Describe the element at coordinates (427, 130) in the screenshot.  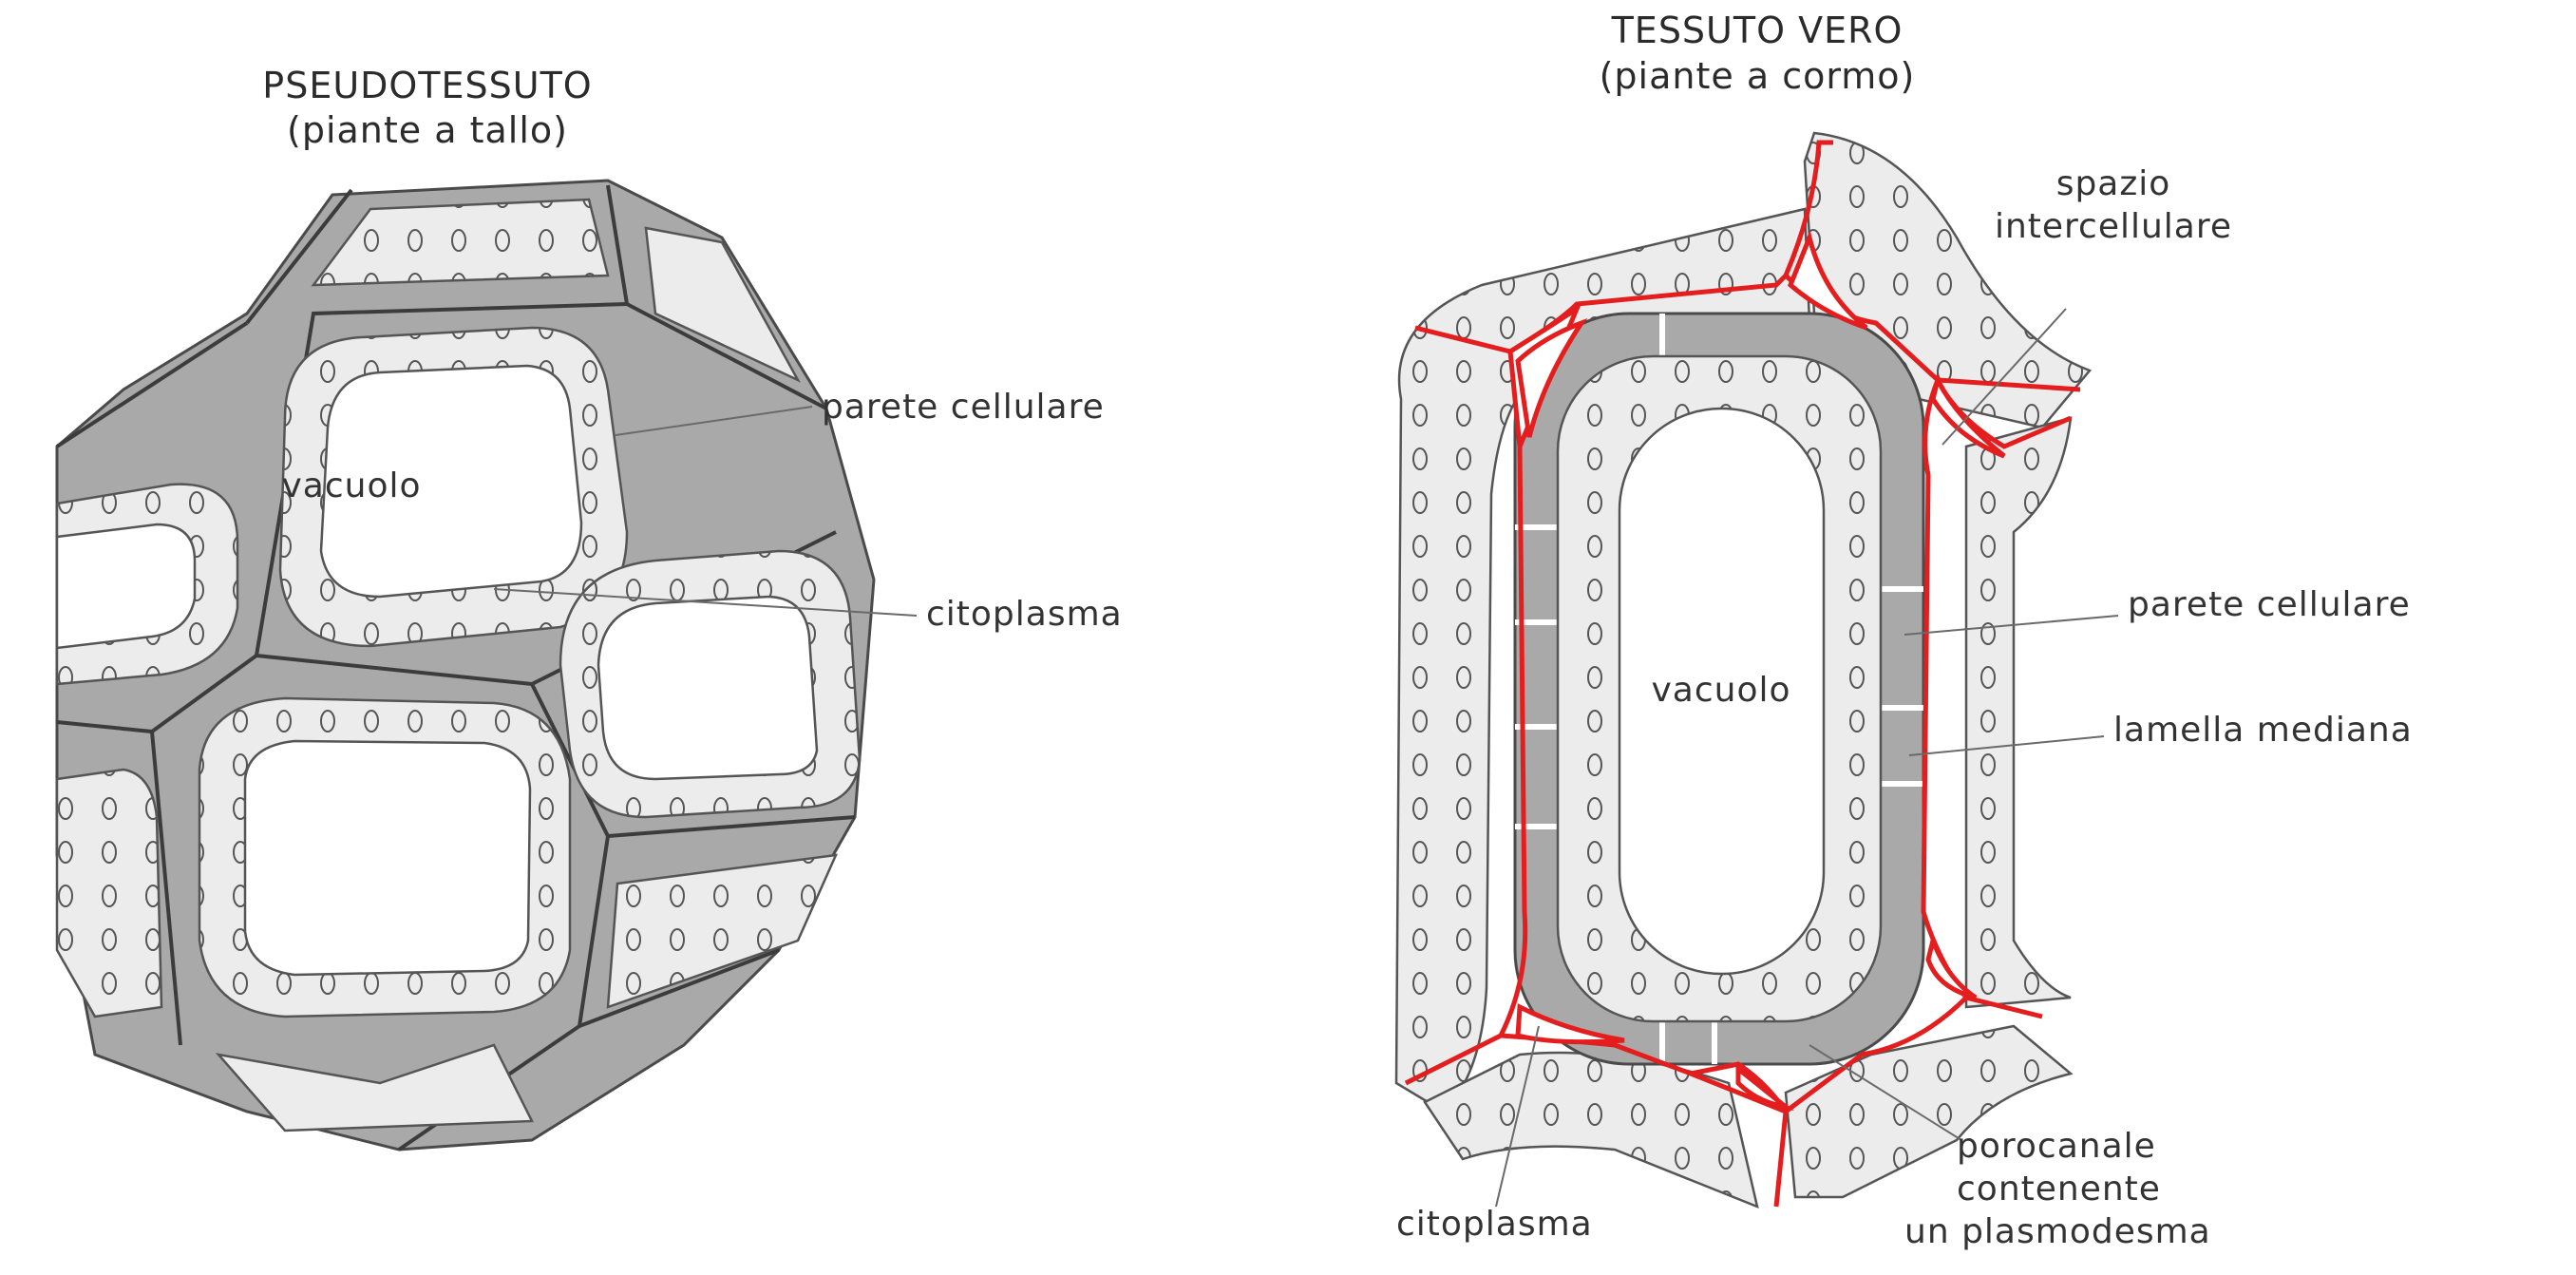
I see `pseudotissue-subtitle: (piante a tallo)` at that location.